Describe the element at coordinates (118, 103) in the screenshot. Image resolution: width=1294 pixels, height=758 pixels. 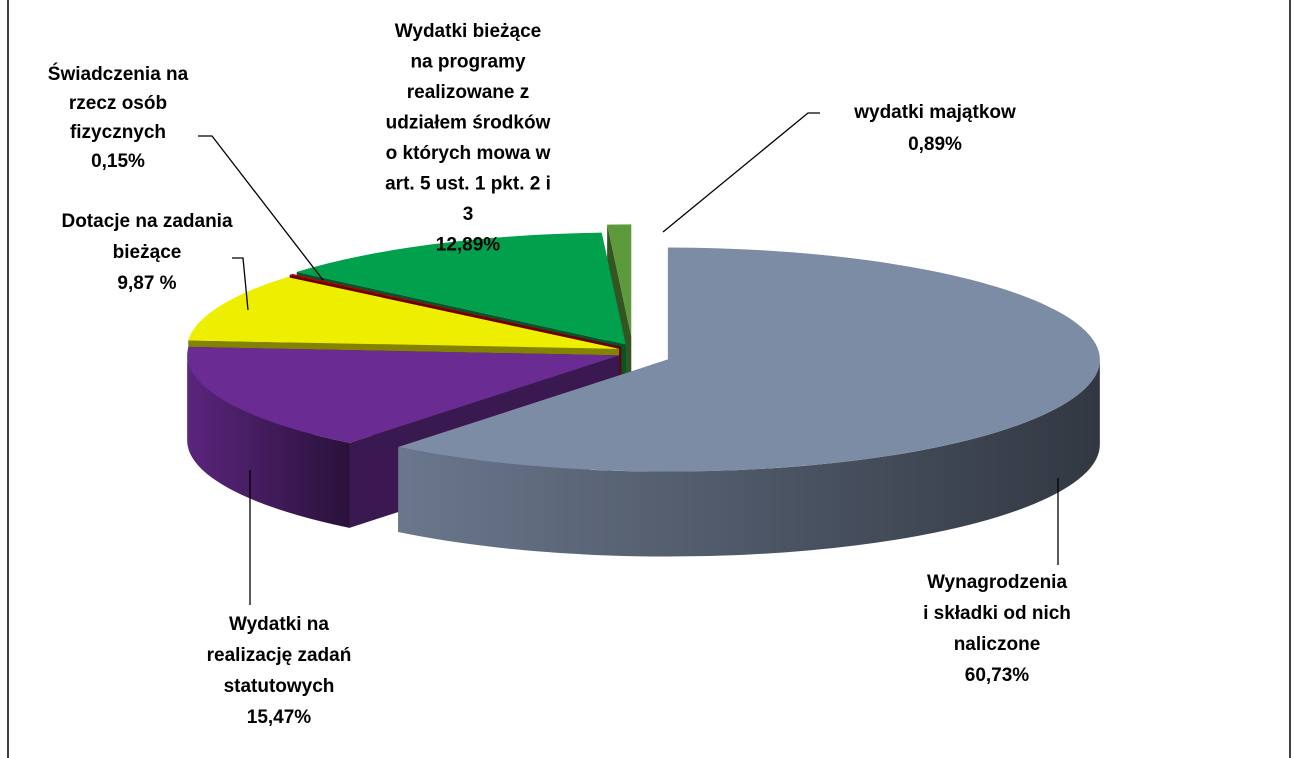
I see `category-label: rzecz osób` at that location.